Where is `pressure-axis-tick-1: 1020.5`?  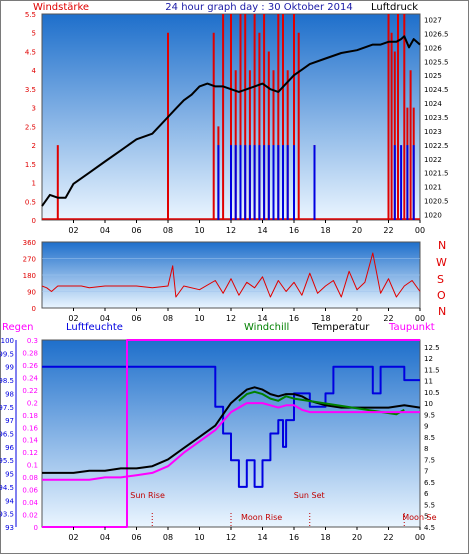
pressure-axis-tick-1: 1020.5 is located at coordinates (436, 202).